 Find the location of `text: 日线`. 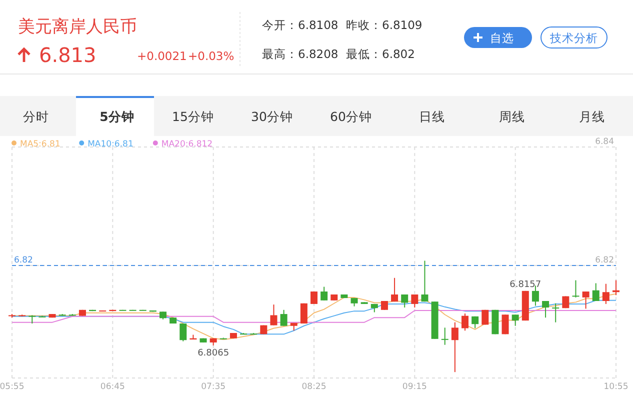

text: 日线 is located at coordinates (432, 116).